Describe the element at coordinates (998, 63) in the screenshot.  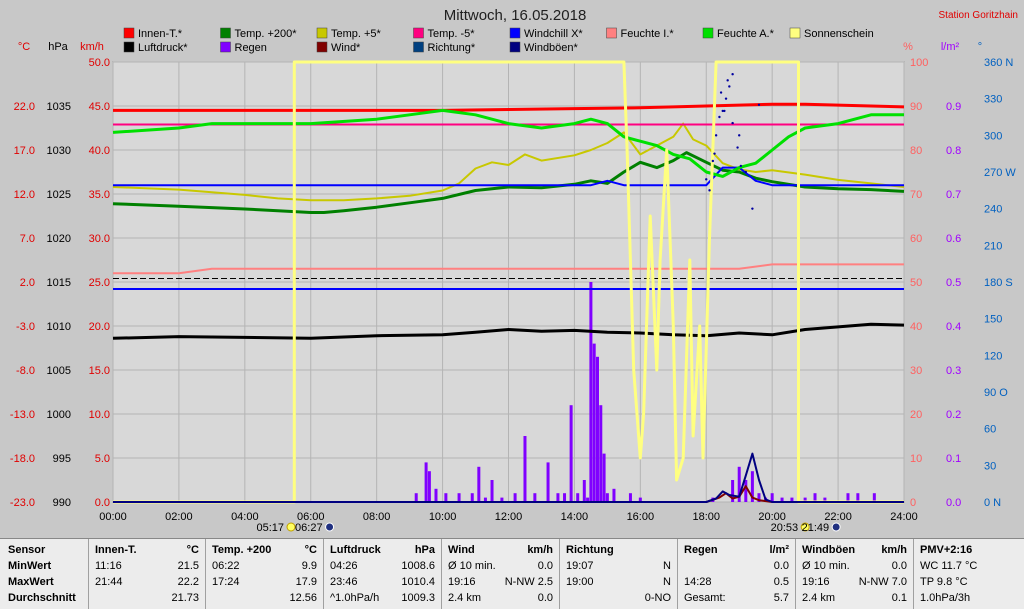
I see `y-tick-deg: 360 N` at that location.